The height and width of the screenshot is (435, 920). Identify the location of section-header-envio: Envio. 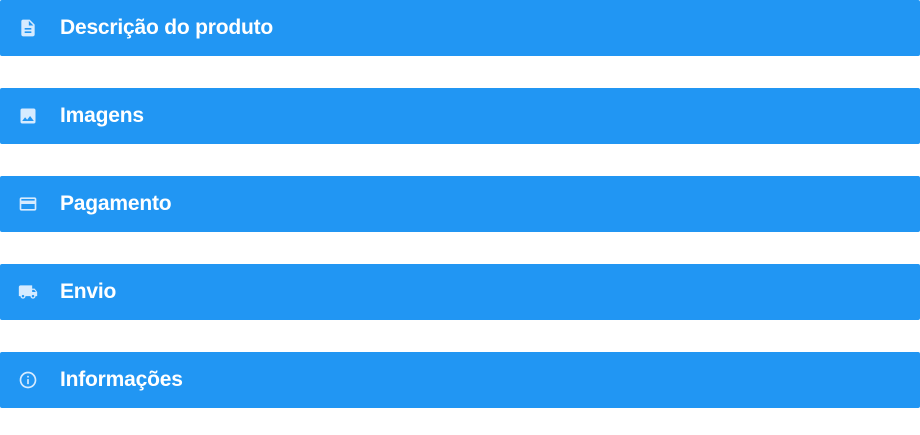
(460, 292).